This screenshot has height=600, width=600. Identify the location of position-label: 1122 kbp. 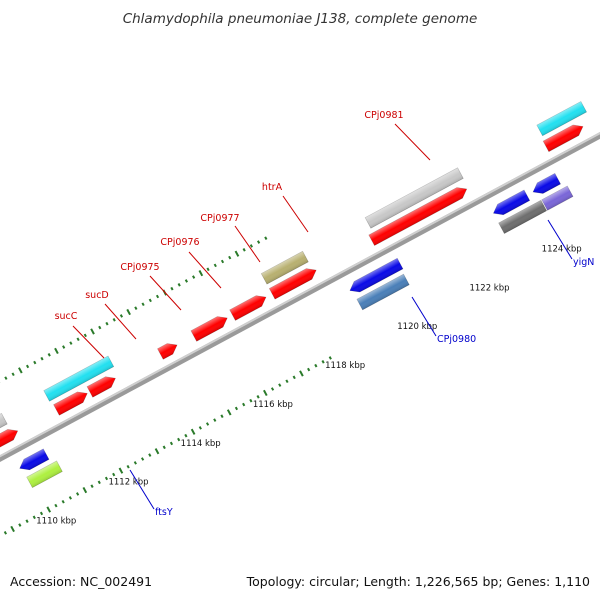
(489, 288).